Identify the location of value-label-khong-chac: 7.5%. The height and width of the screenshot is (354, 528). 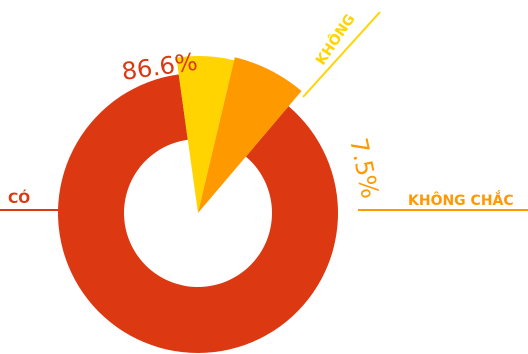
(364, 167).